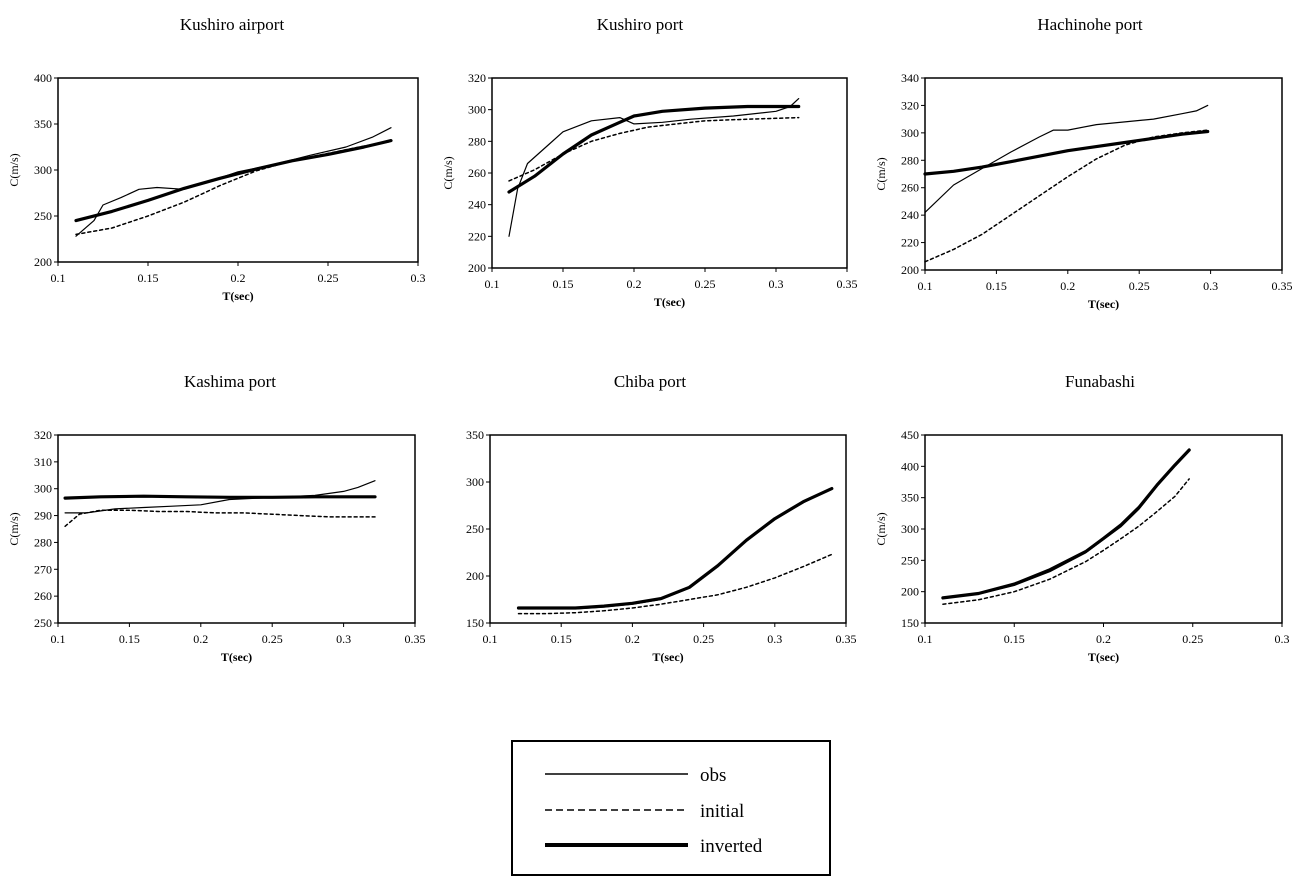  I want to click on chart-title: Kushiro airport, so click(232, 24).